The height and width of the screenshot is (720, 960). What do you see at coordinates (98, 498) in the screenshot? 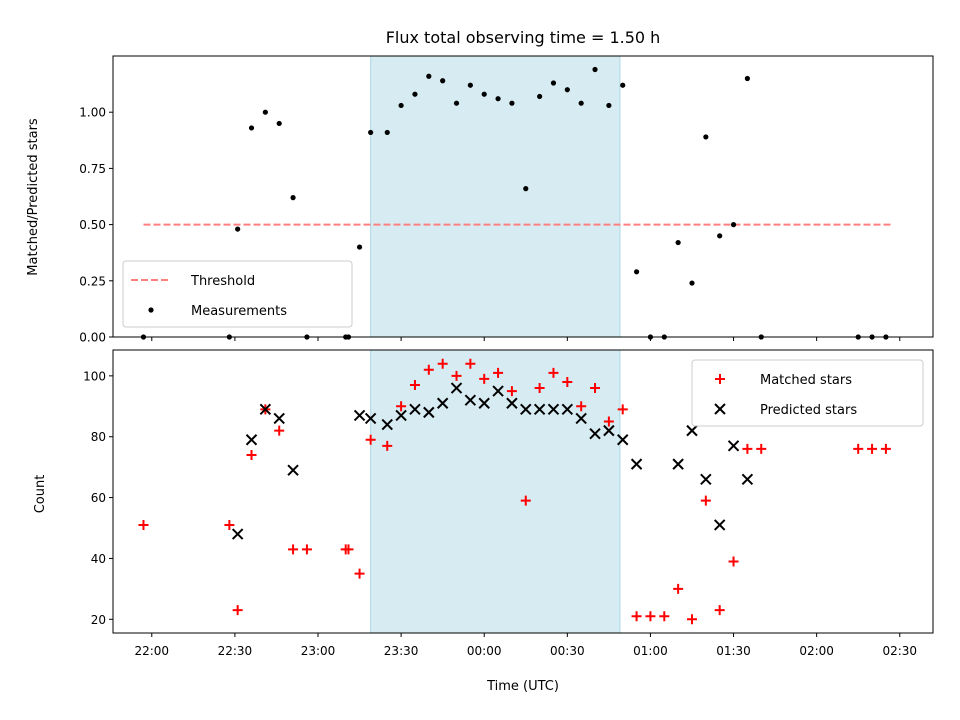
I see `y-tick-label: 60` at bounding box center [98, 498].